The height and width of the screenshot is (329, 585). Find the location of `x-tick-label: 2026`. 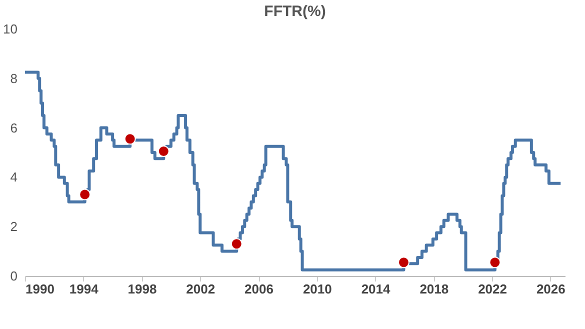

x-tick-label: 2026 is located at coordinates (551, 289).